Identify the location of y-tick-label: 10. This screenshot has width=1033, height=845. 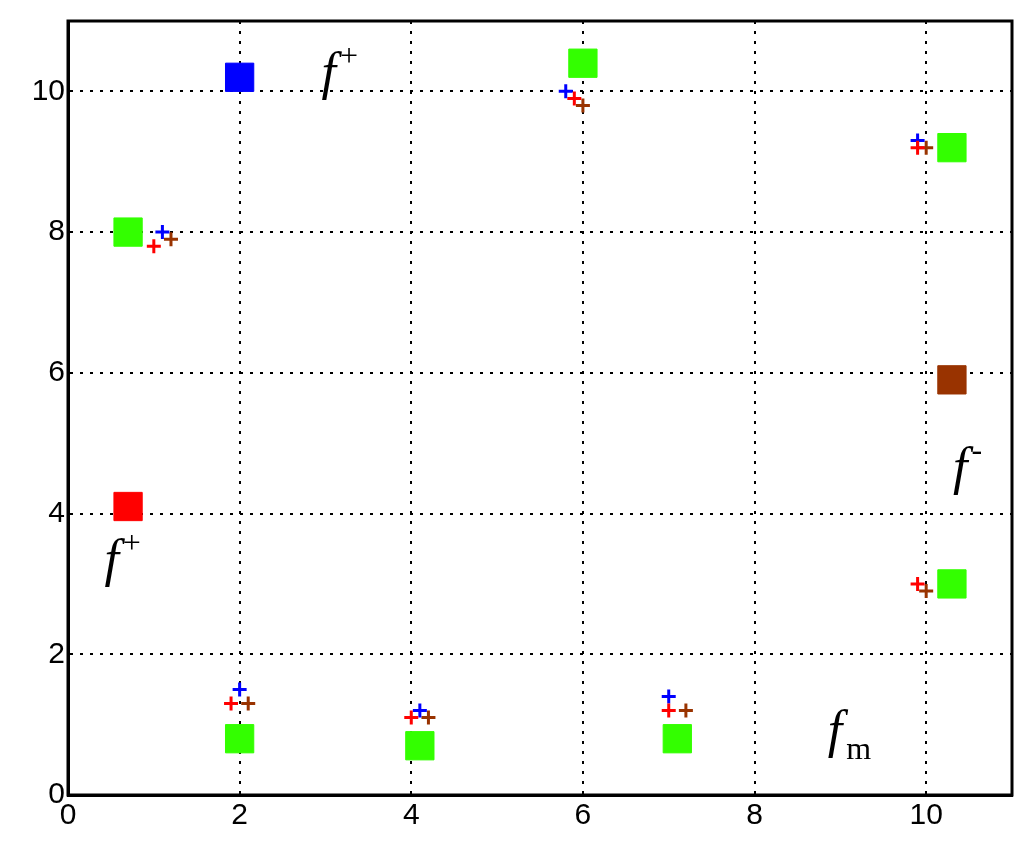
(48, 89).